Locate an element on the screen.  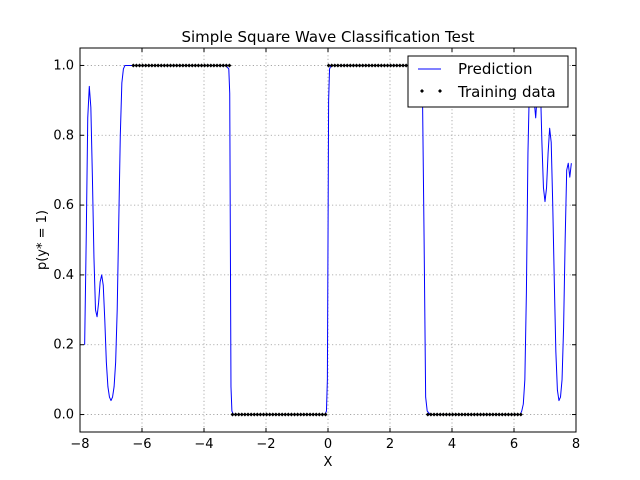
x-tick-label: −4 is located at coordinates (203, 444).